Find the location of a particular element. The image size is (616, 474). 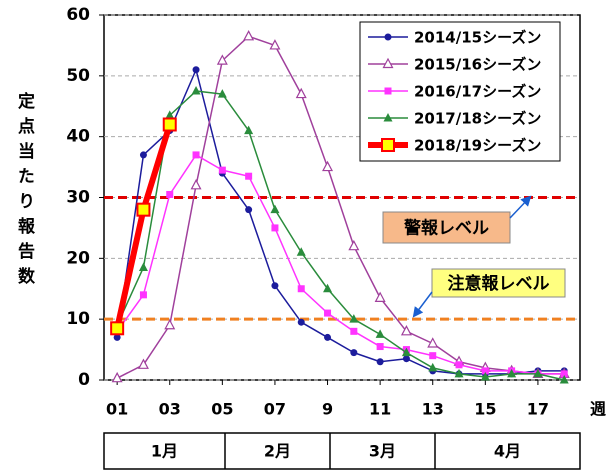

x-tick-label: 03 is located at coordinates (170, 409).